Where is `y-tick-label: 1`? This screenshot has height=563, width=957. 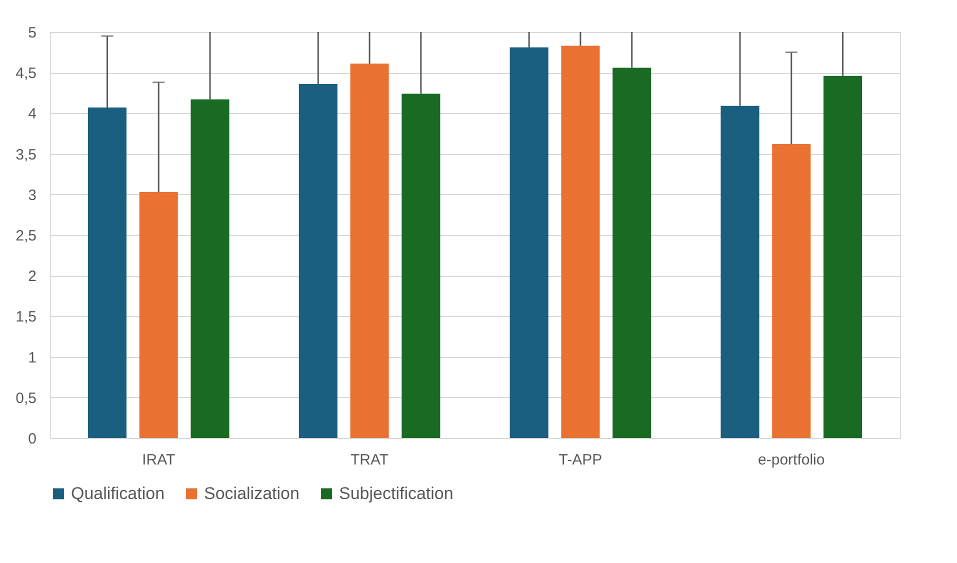
y-tick-label: 1 is located at coordinates (32, 357).